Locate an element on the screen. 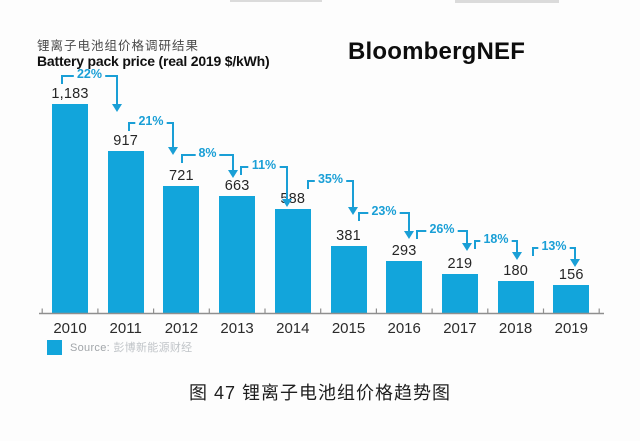  value-label: 1,183 is located at coordinates (70, 94).